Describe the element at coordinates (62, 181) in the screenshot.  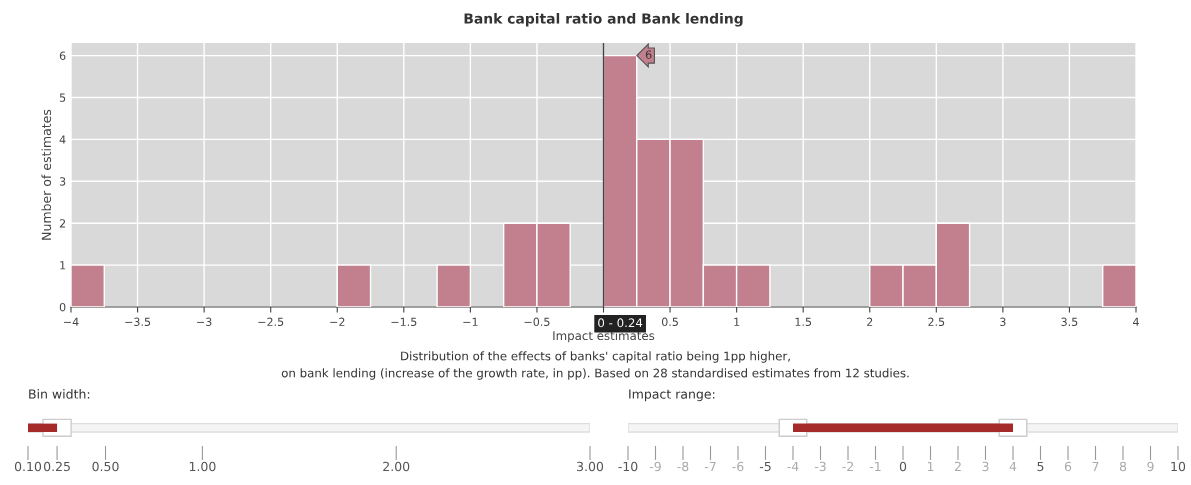
I see `y-tick-label: 3` at that location.